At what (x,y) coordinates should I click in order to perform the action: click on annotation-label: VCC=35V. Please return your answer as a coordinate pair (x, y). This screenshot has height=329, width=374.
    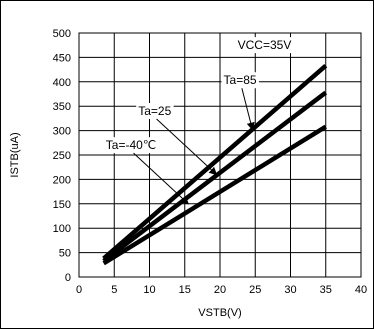
    Looking at the image, I should click on (265, 45).